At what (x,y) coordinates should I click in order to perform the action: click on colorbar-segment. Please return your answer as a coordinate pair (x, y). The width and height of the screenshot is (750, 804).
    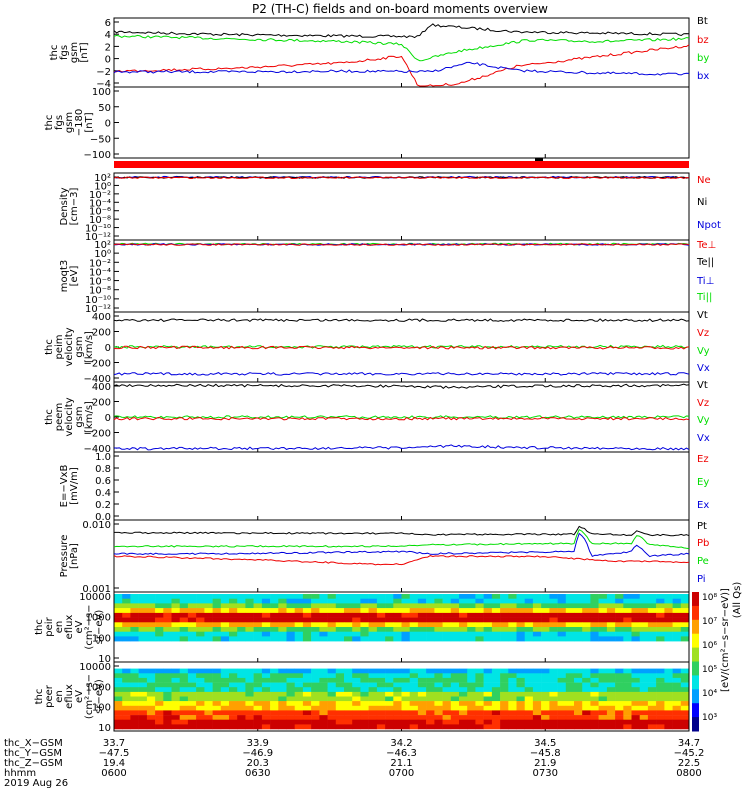
    Looking at the image, I should click on (695, 724).